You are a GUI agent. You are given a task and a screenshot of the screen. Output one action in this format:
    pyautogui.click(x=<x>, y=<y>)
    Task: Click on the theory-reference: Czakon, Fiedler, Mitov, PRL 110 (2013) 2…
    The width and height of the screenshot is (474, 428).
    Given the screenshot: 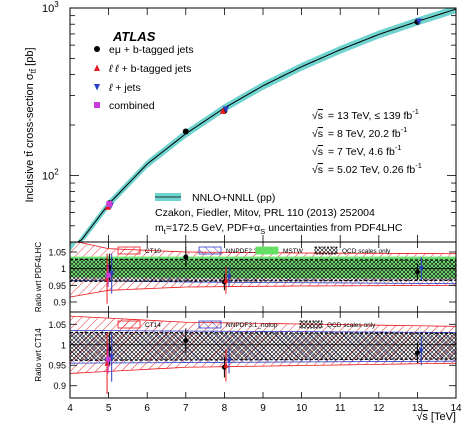 What is the action you would take?
    pyautogui.click(x=265, y=213)
    